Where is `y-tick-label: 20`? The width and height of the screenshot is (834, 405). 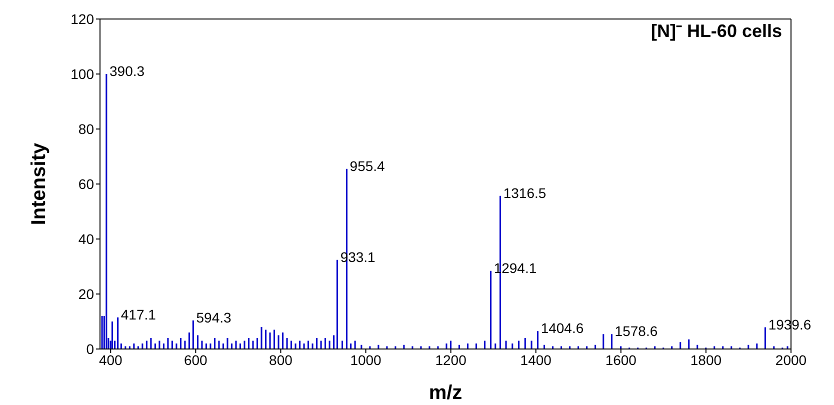
y-tick-label: 20 is located at coordinates (86, 294).